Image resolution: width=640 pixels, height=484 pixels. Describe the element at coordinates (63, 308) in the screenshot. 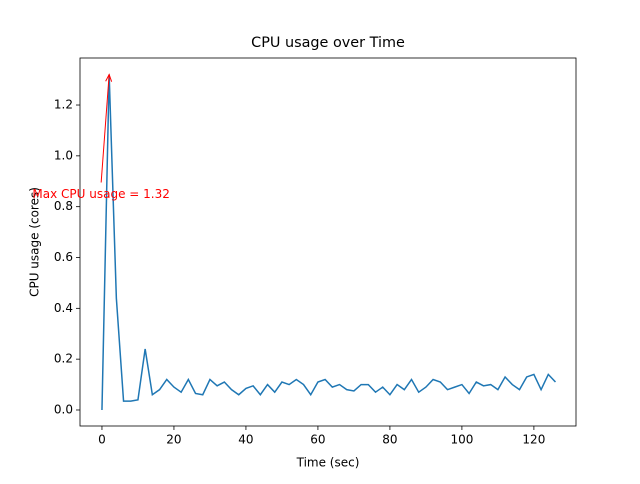

I see `y-tick-label: 0.4` at that location.